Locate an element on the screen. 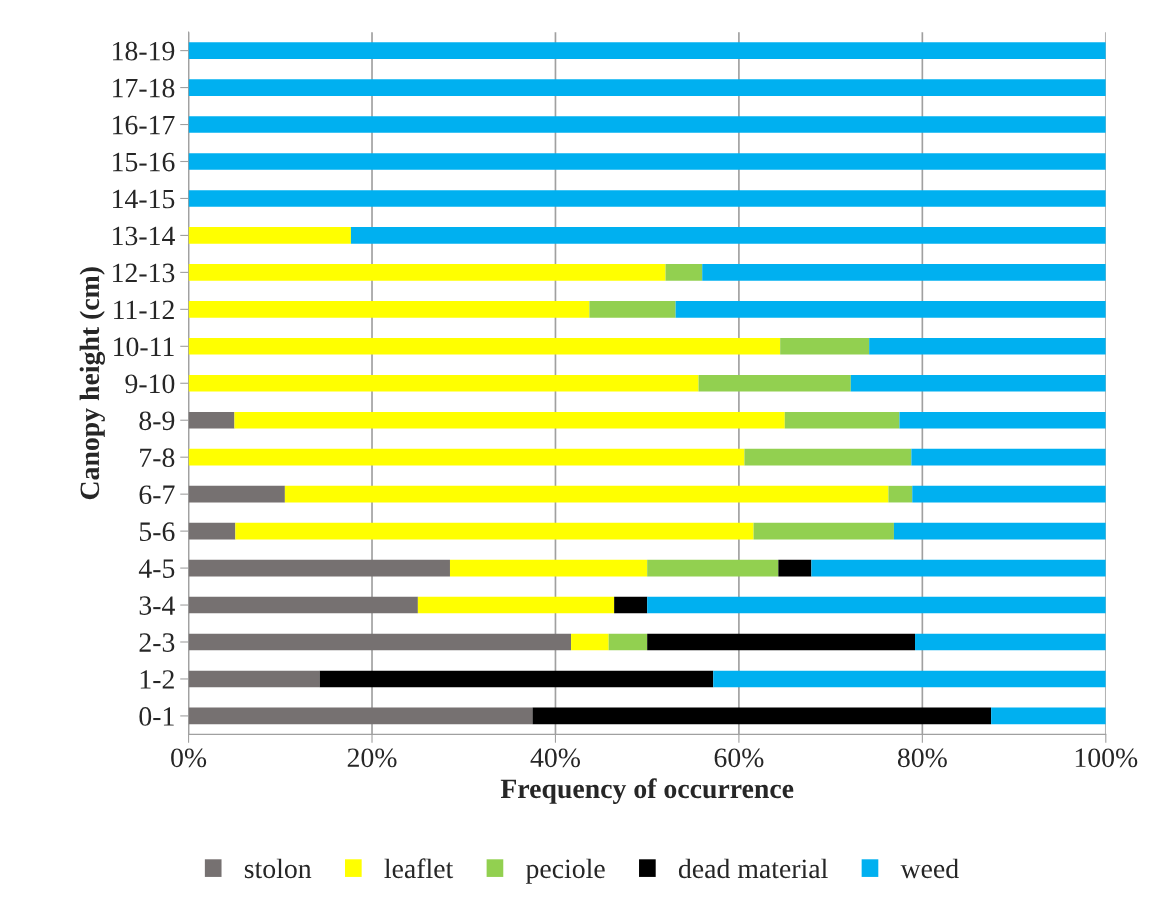 Image resolution: width=1164 pixels, height=918 pixels. x-tick-label: 20% is located at coordinates (372, 758).